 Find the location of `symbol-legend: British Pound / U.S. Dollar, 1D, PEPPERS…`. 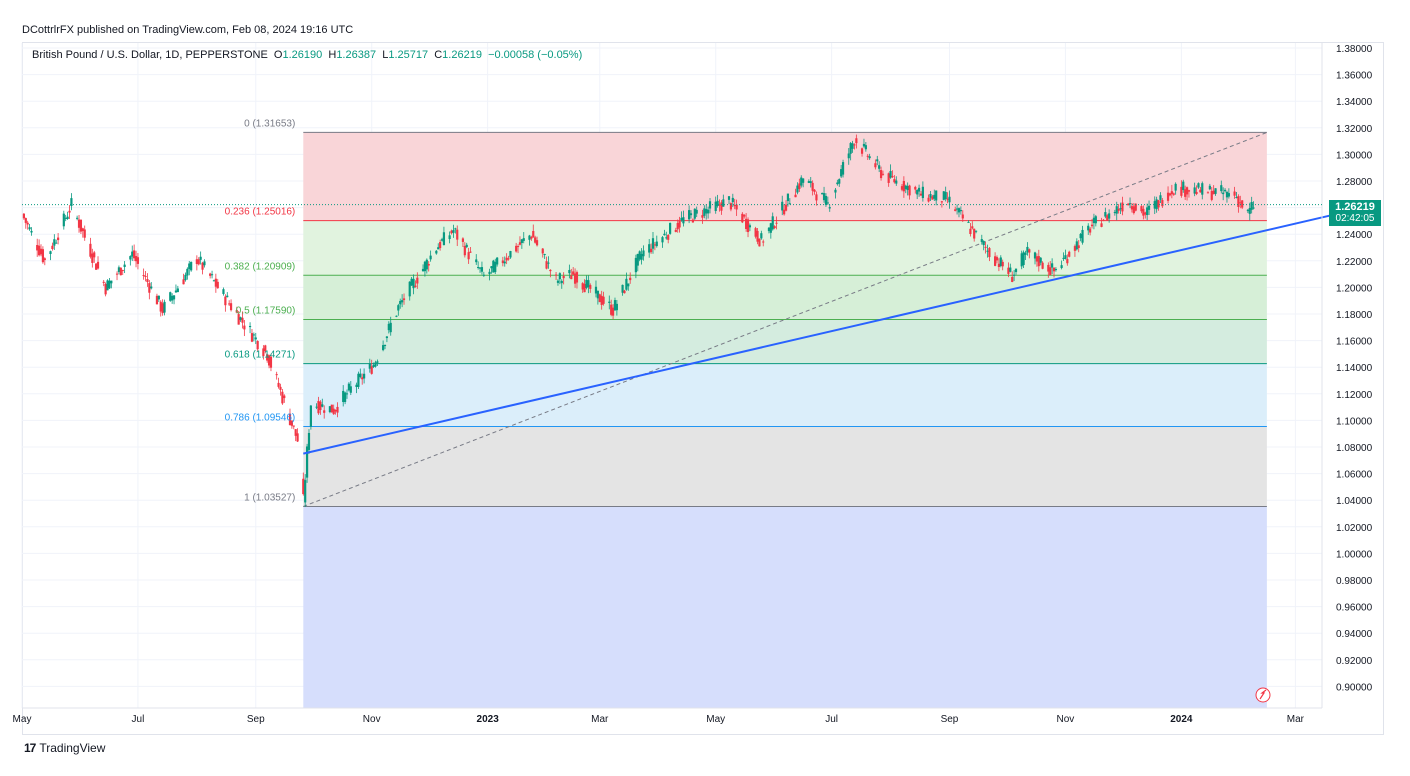

symbol-legend: British Pound / U.S. Dollar, 1D, PEPPERS… is located at coordinates (307, 55).